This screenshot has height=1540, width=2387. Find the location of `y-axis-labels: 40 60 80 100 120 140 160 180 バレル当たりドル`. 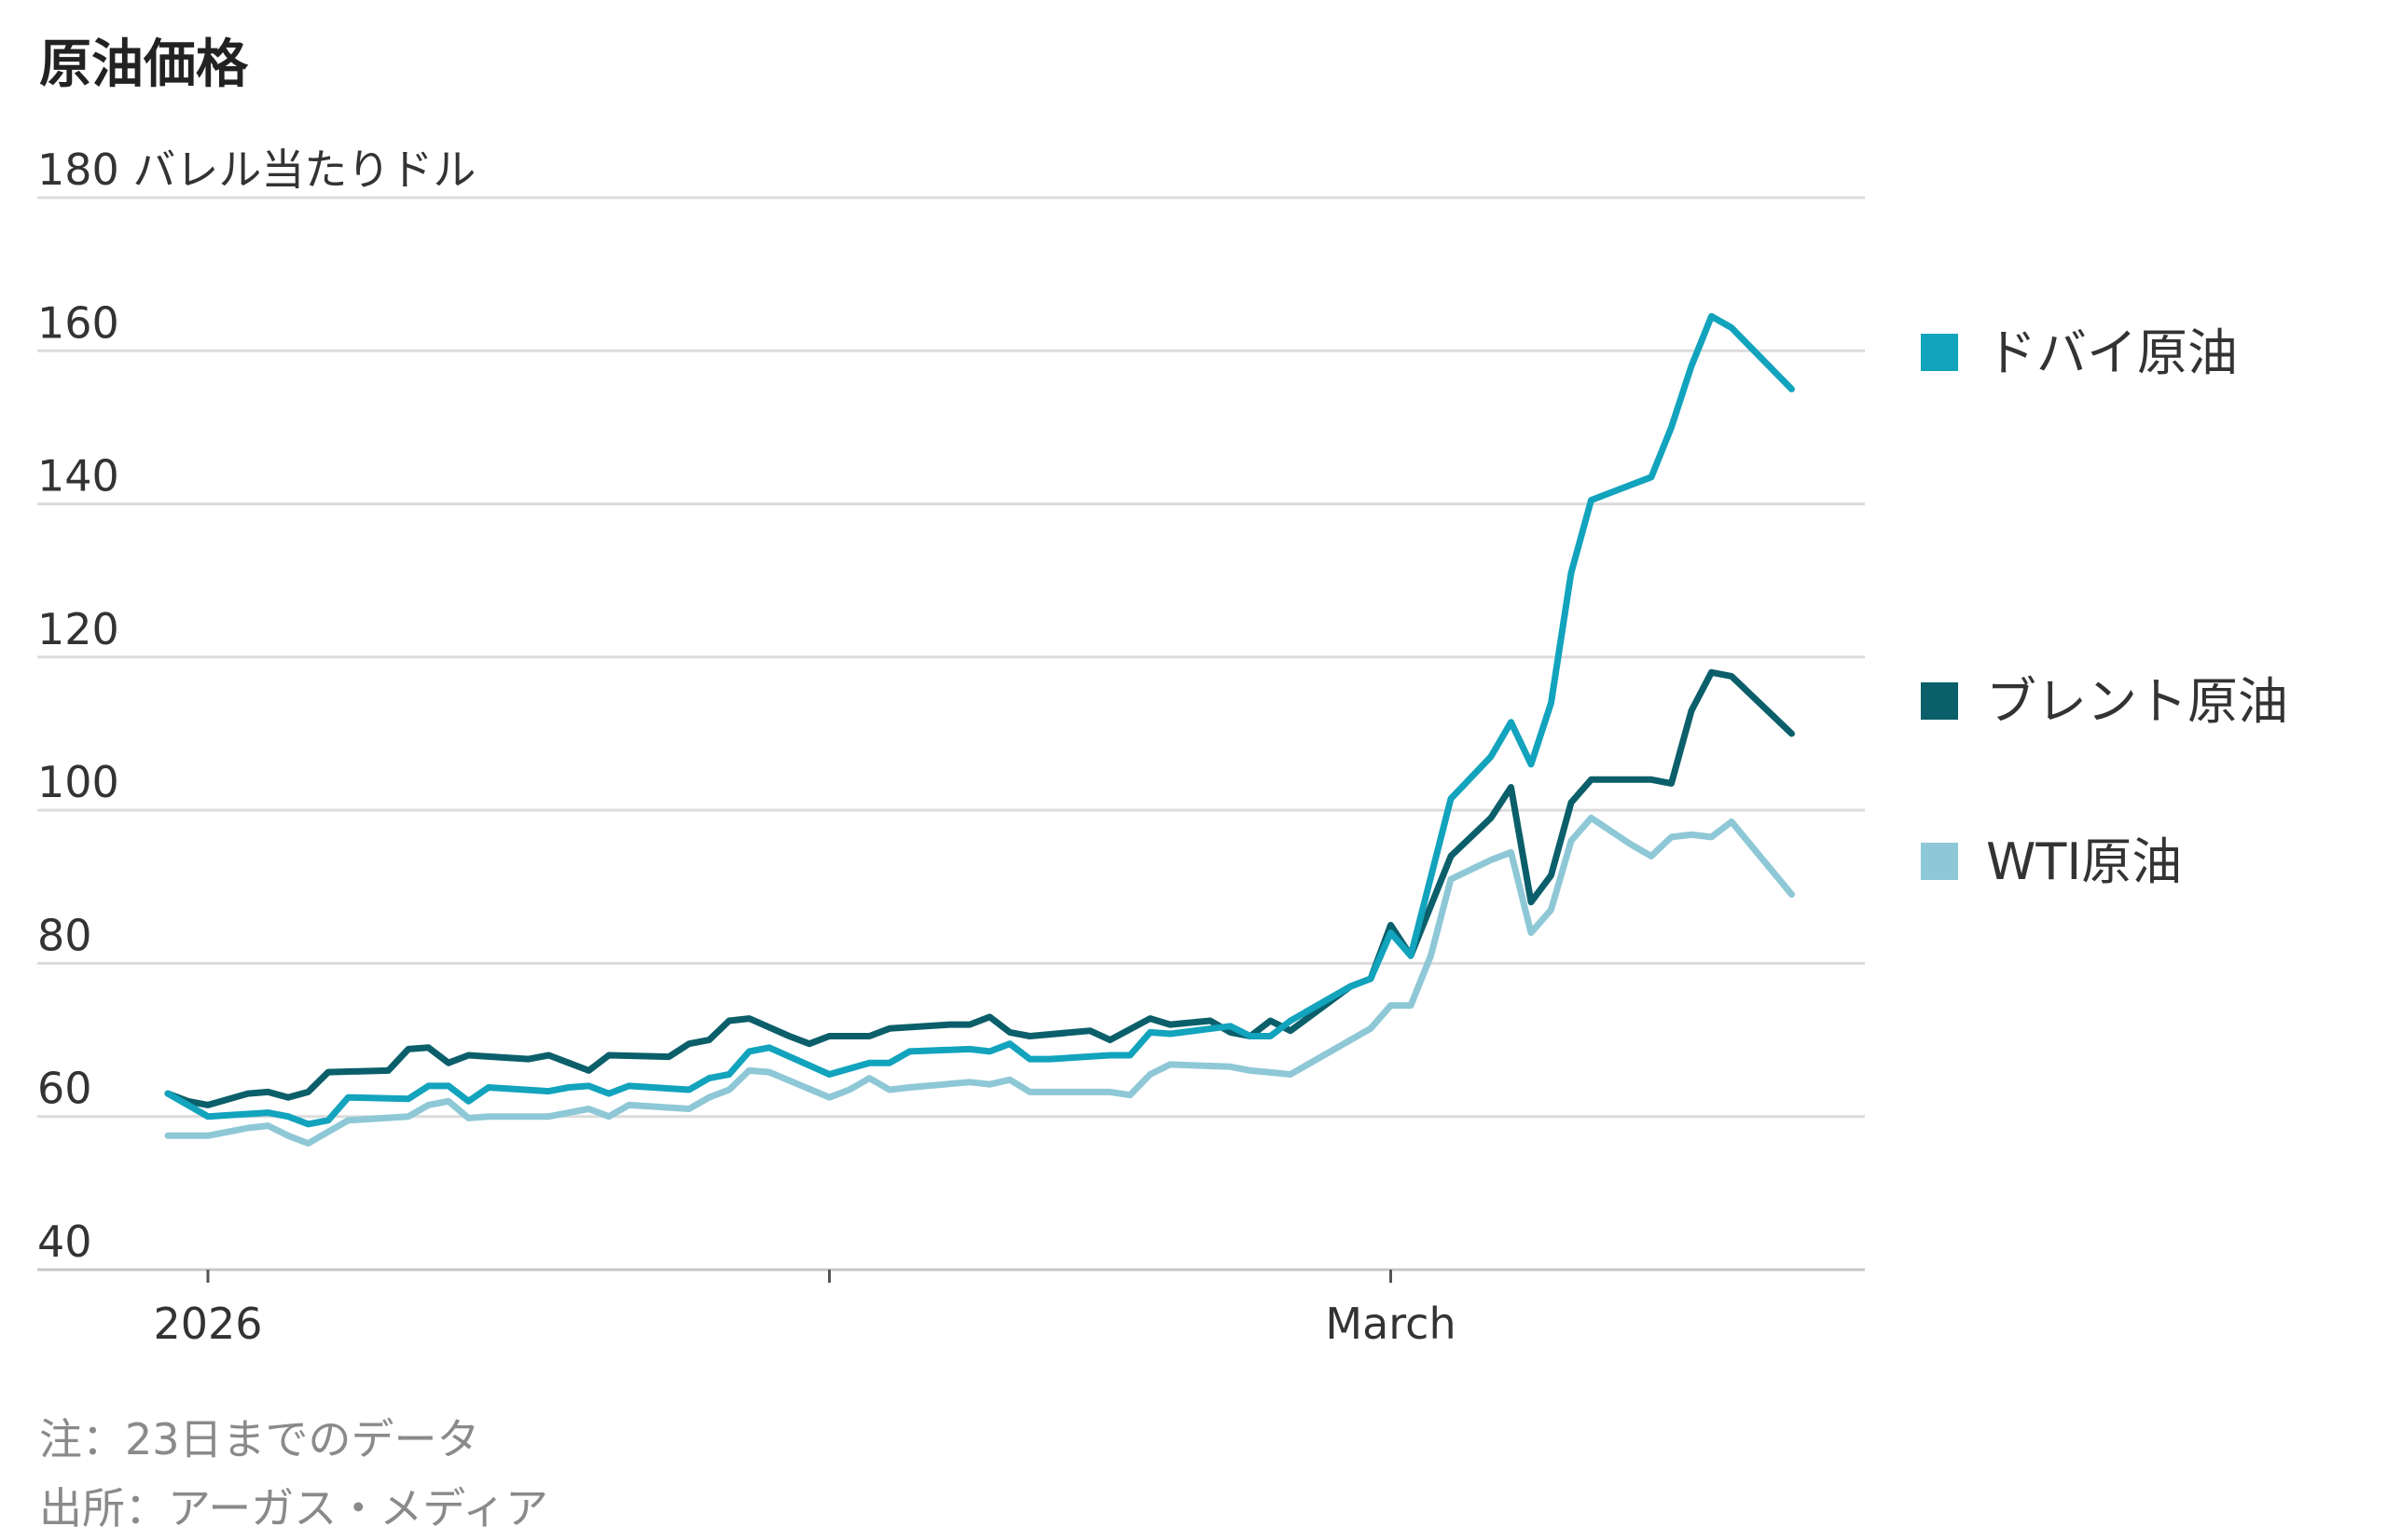

y-axis-labels: 40 60 80 100 120 140 160 180 バレル当たりドル is located at coordinates (256, 705).